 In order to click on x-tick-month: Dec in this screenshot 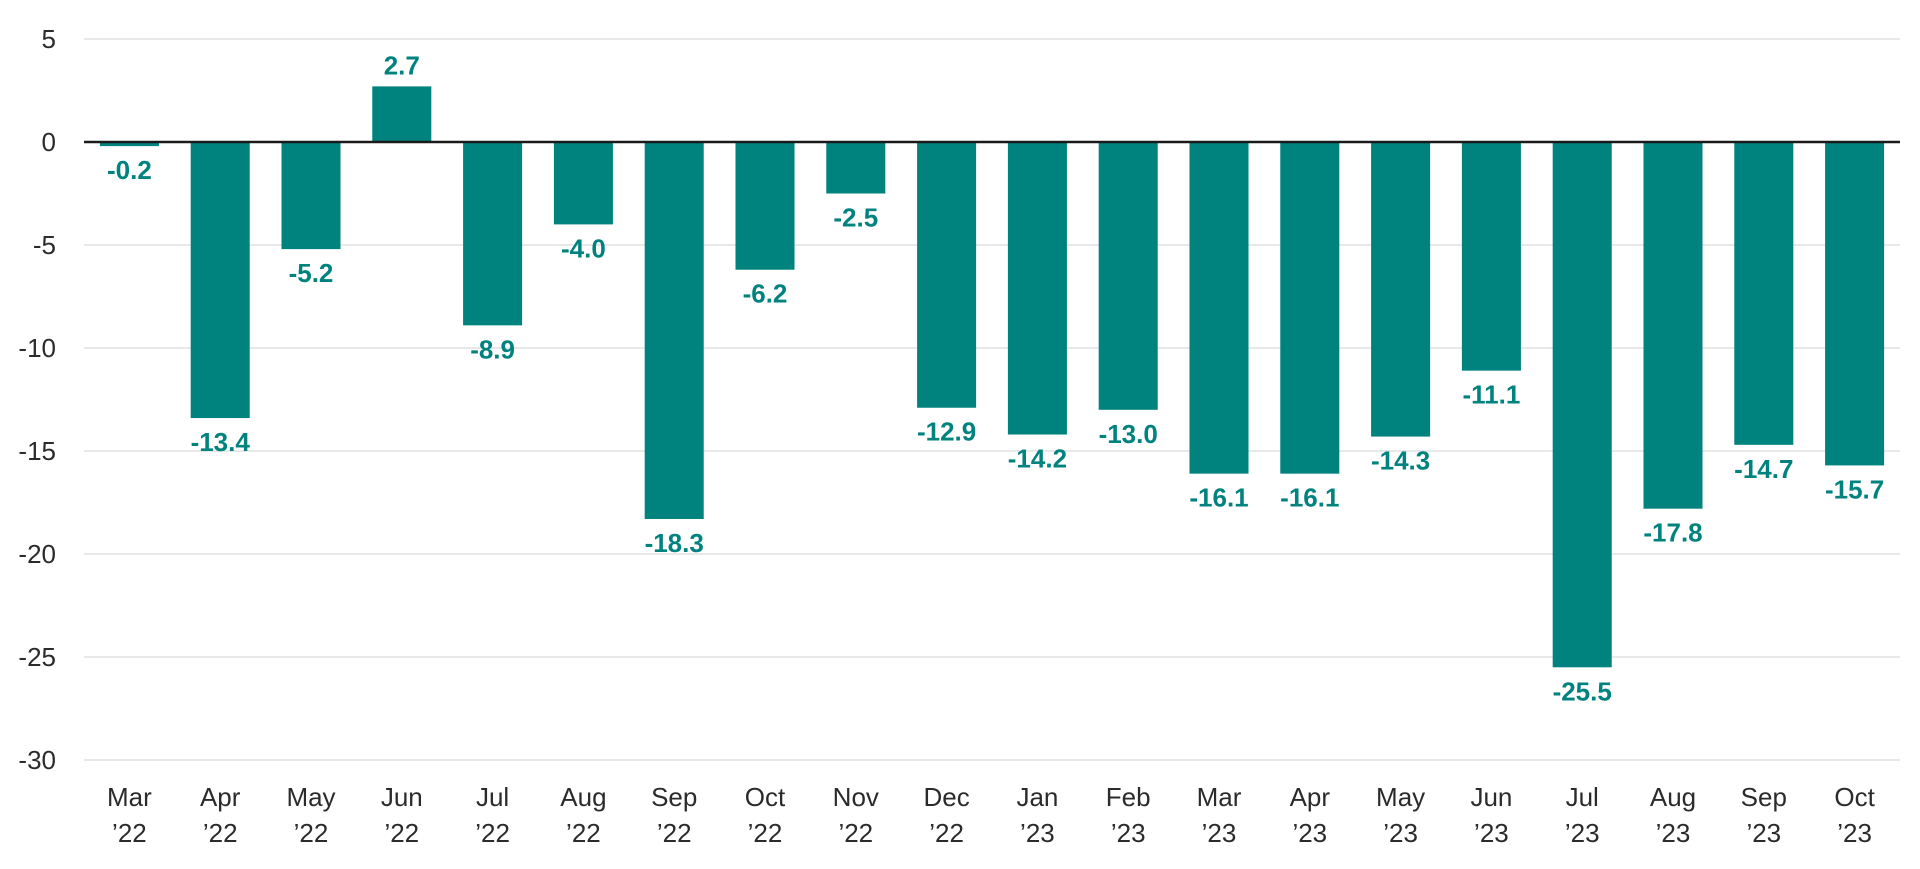, I will do `click(946, 797)`.